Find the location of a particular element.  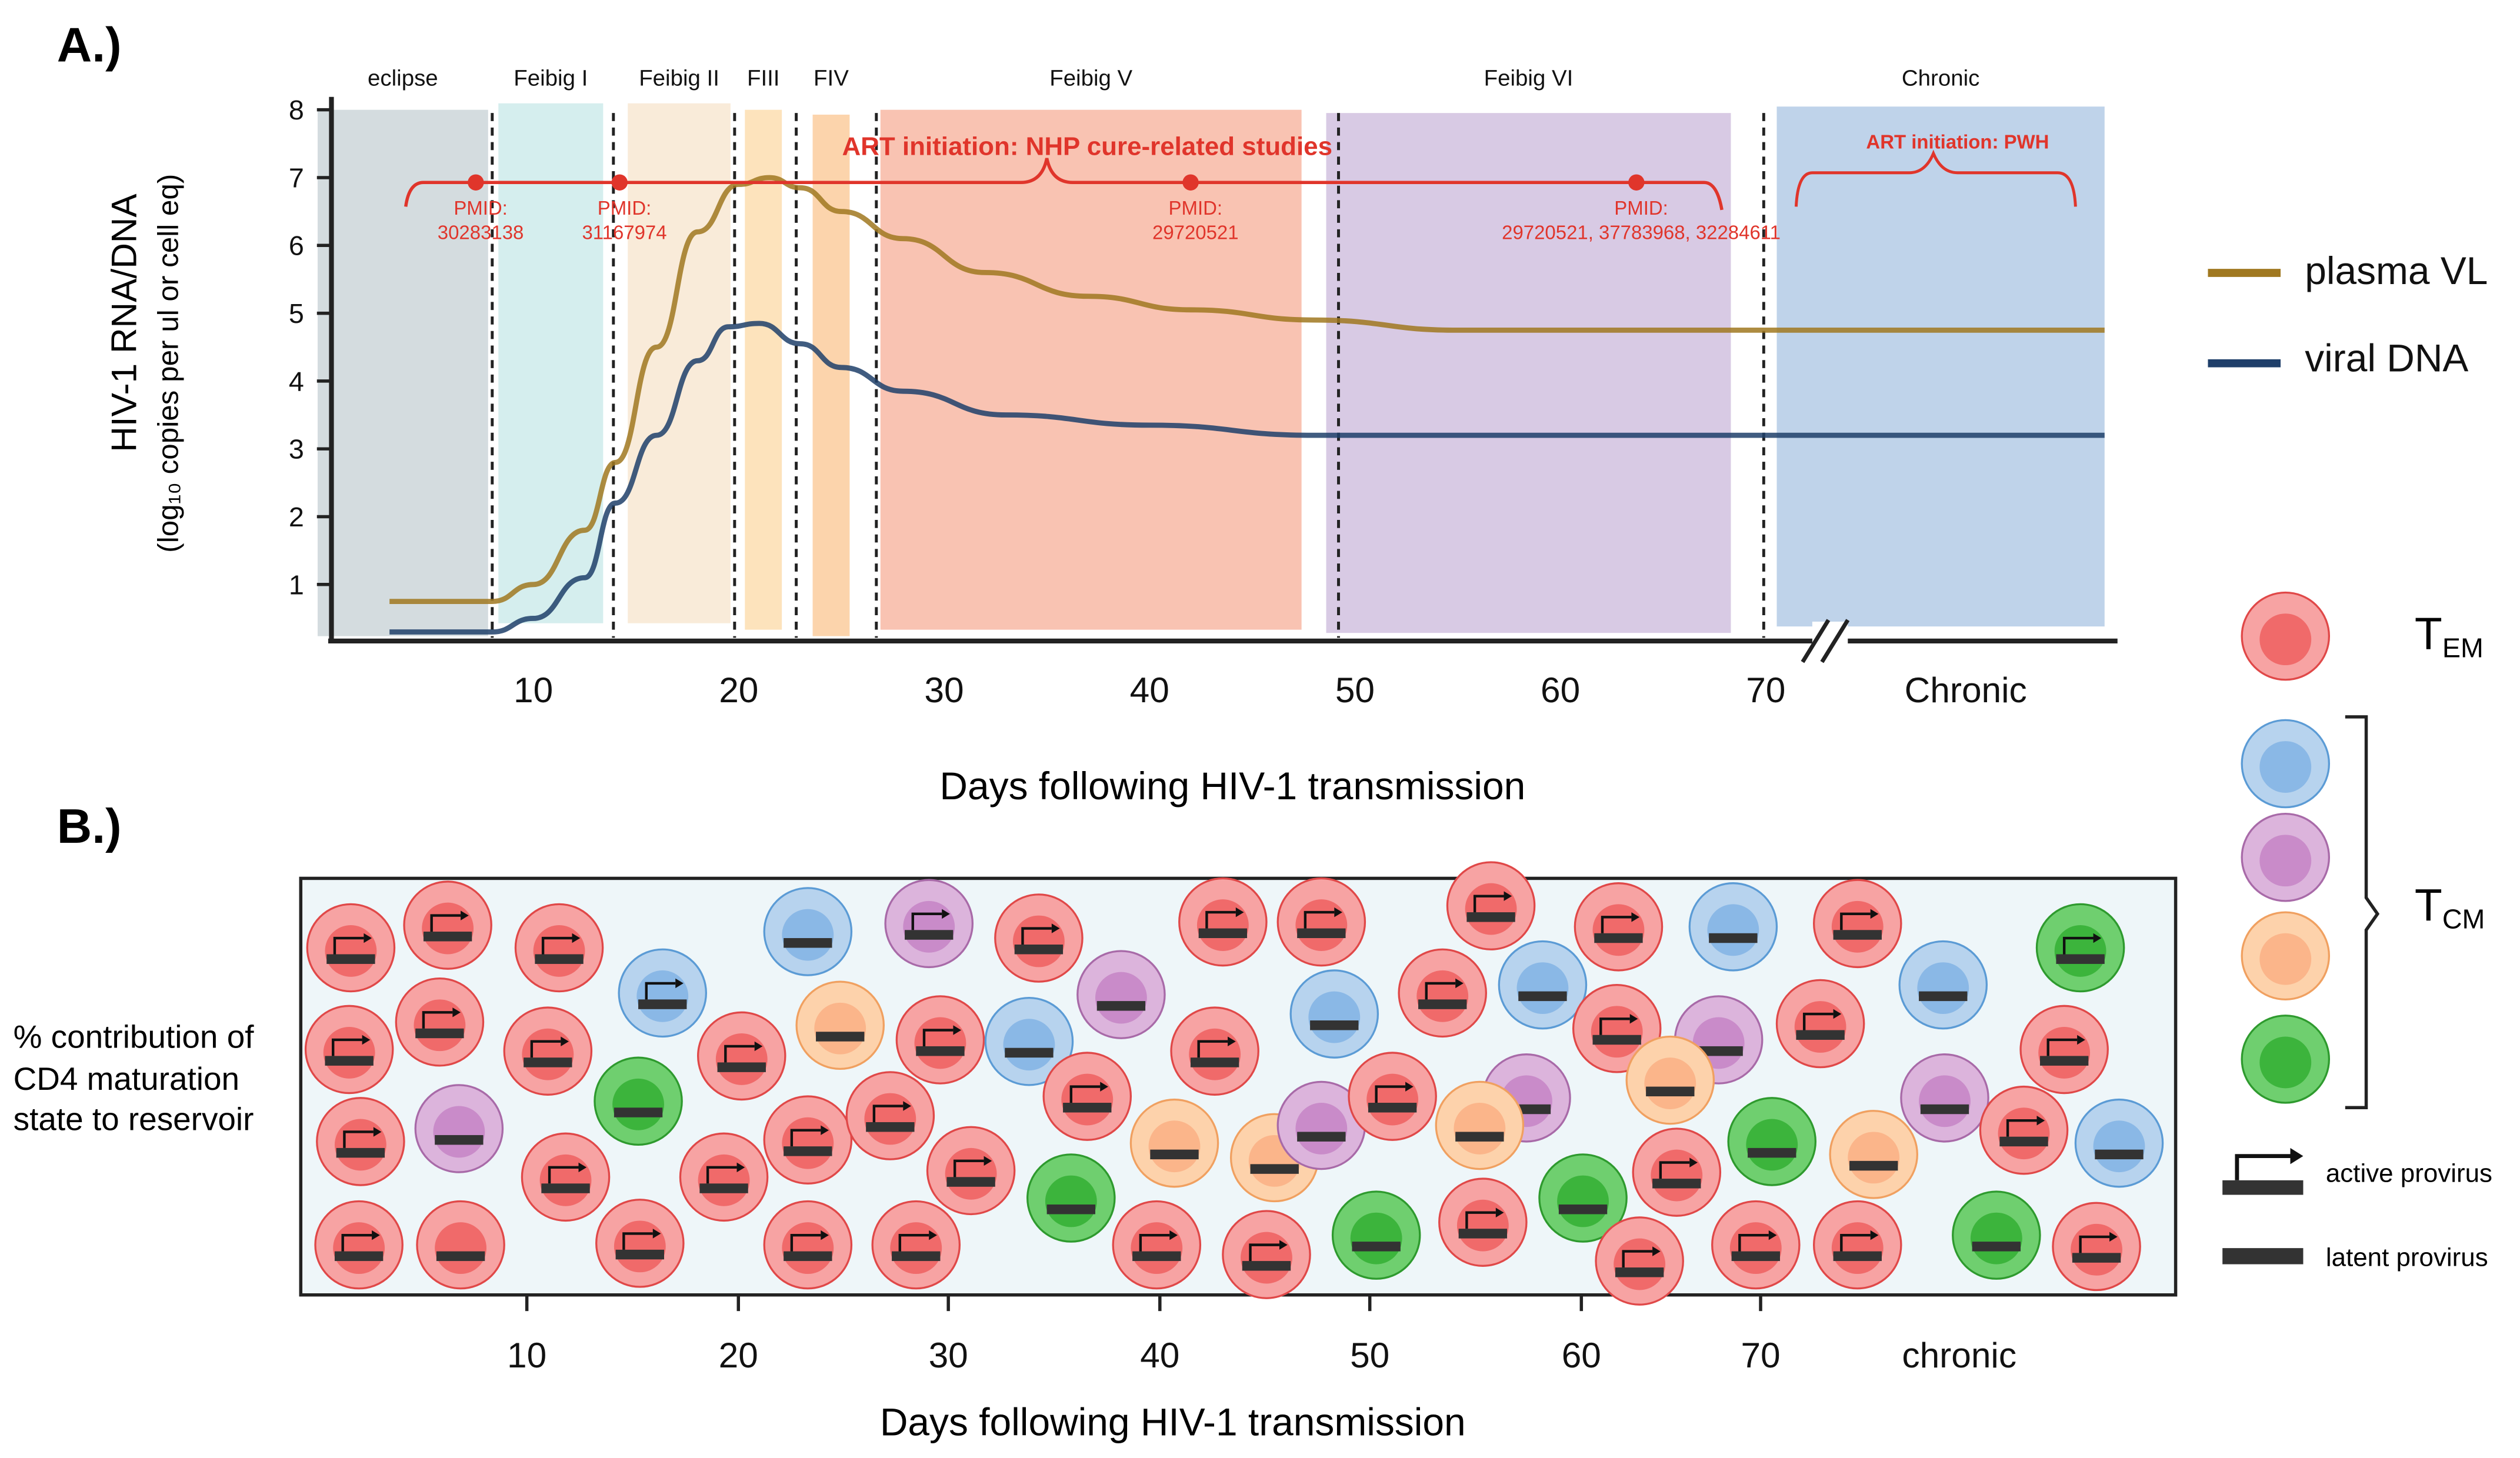

cell-P-latent is located at coordinates (1121, 994).